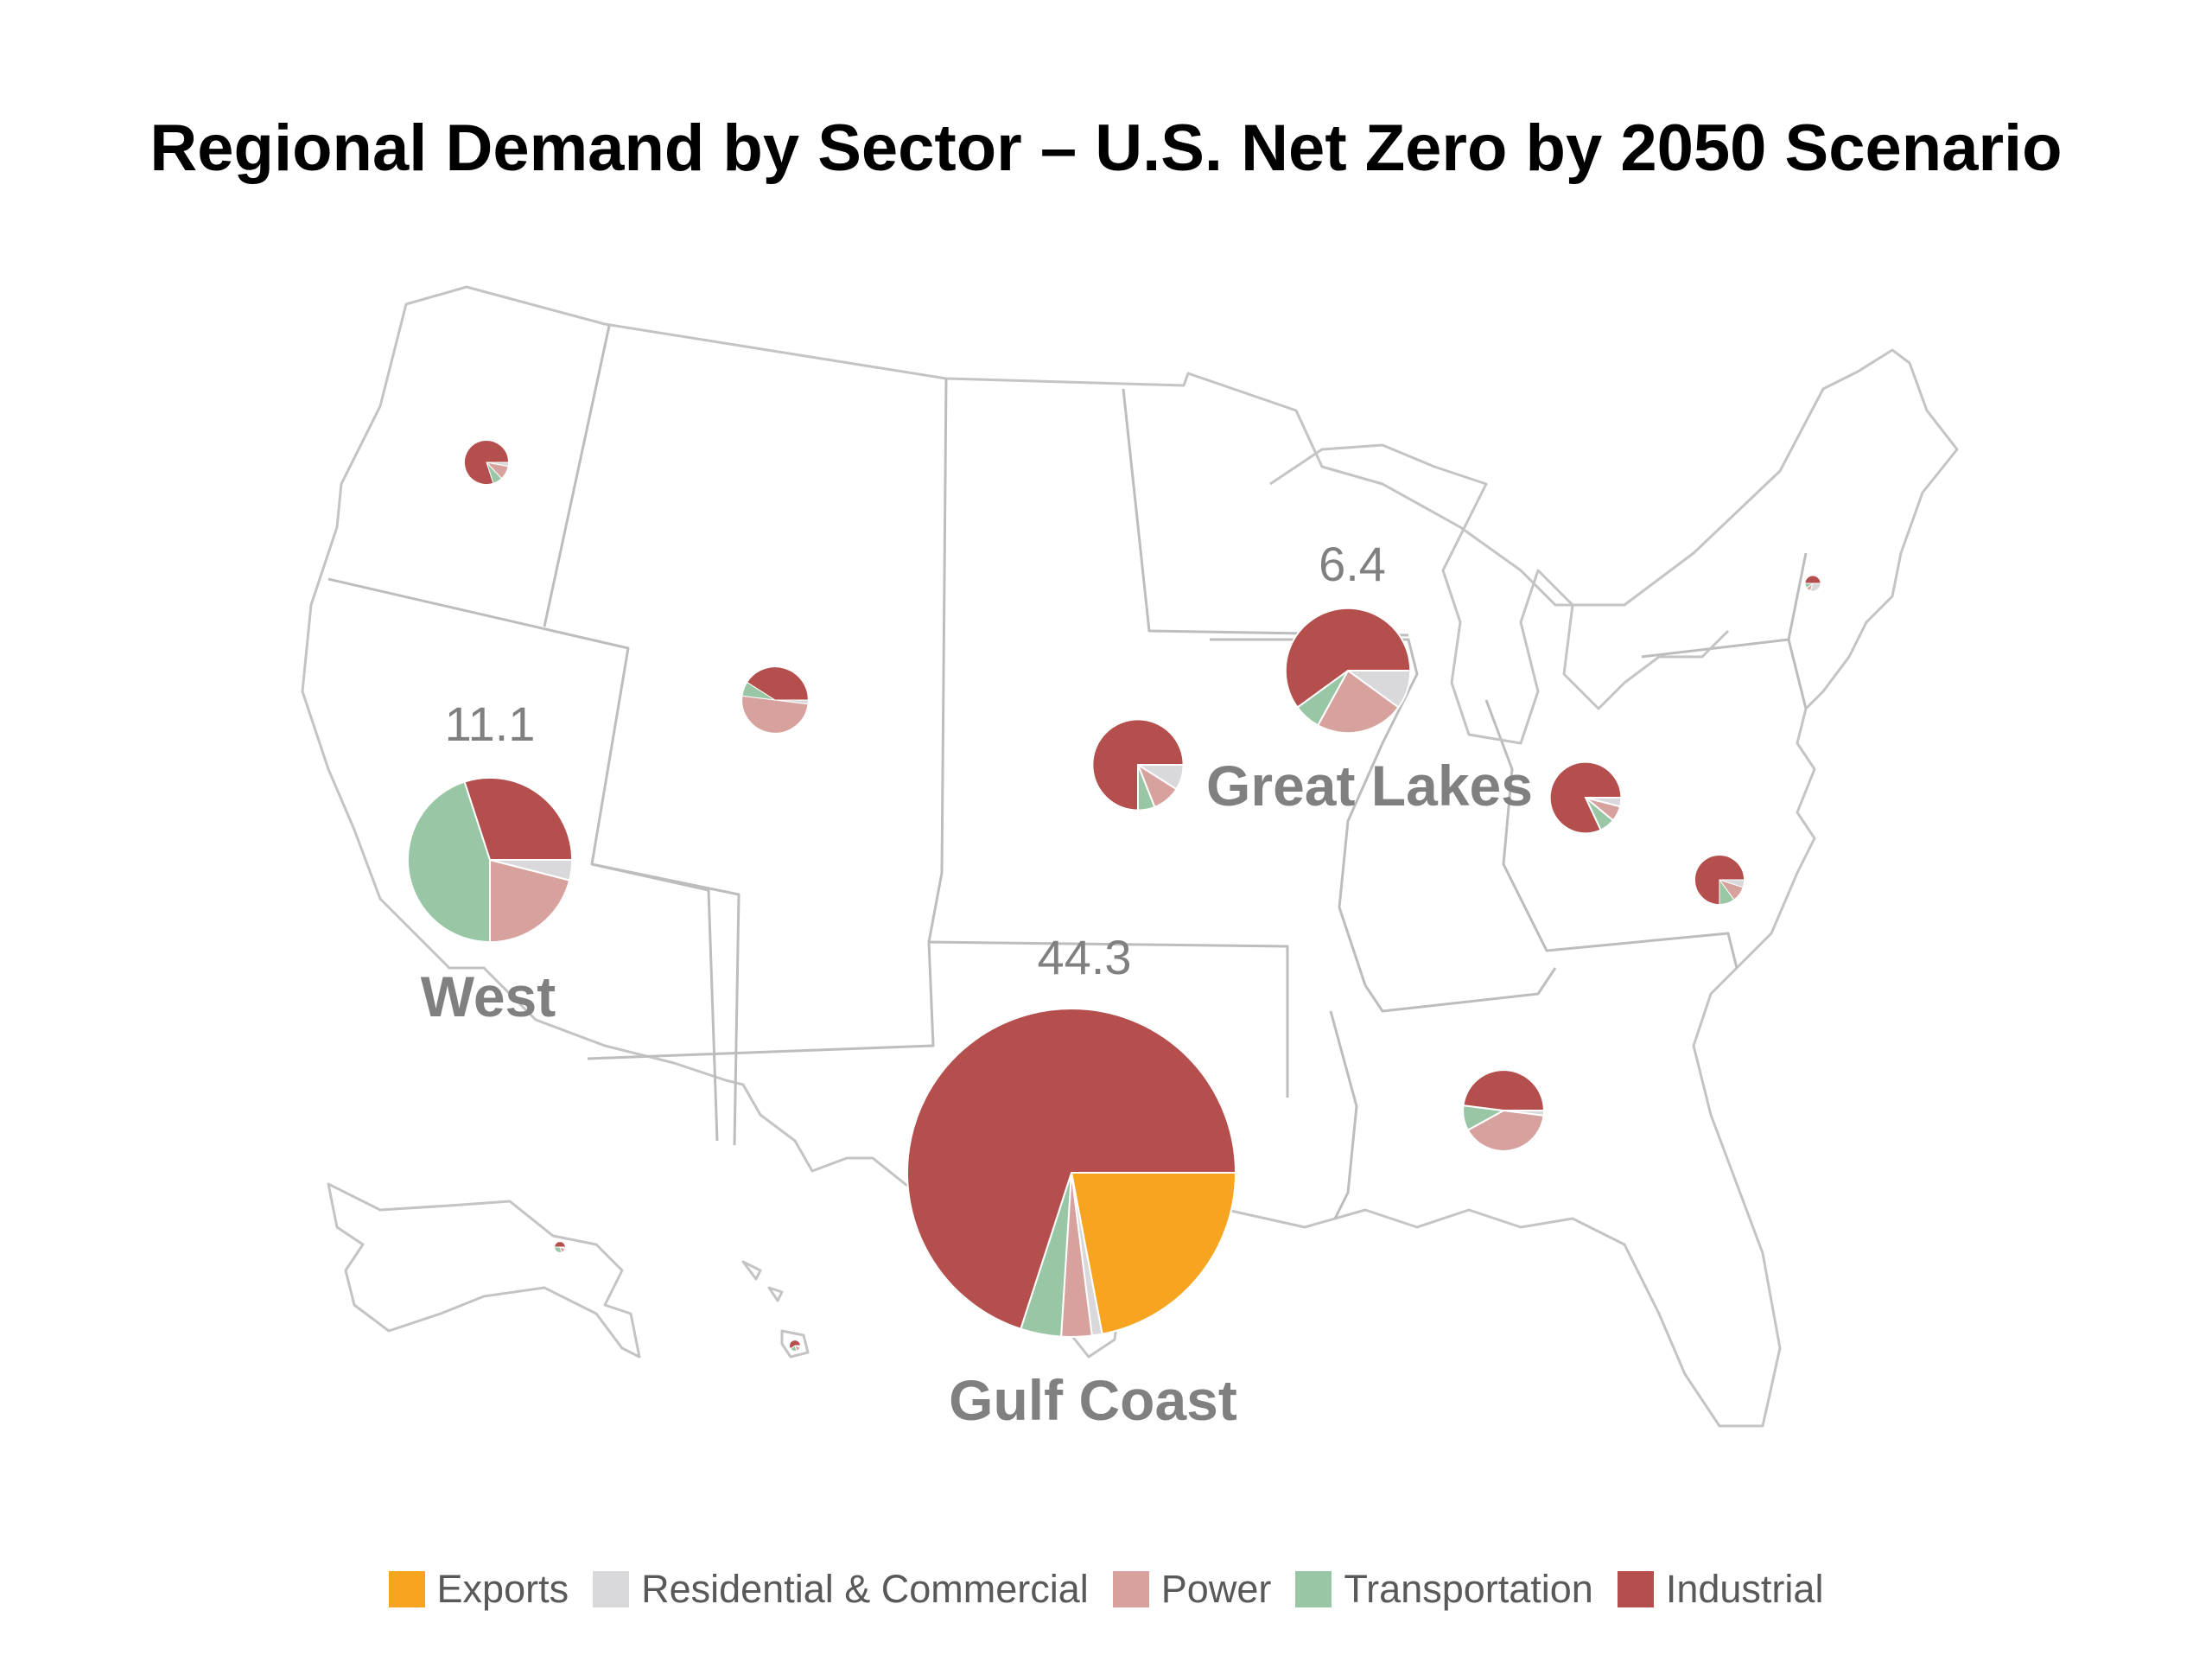 This screenshot has width=2212, height=1674. Describe the element at coordinates (1468, 1589) in the screenshot. I see `legend-label-transportation: Transportation` at that location.